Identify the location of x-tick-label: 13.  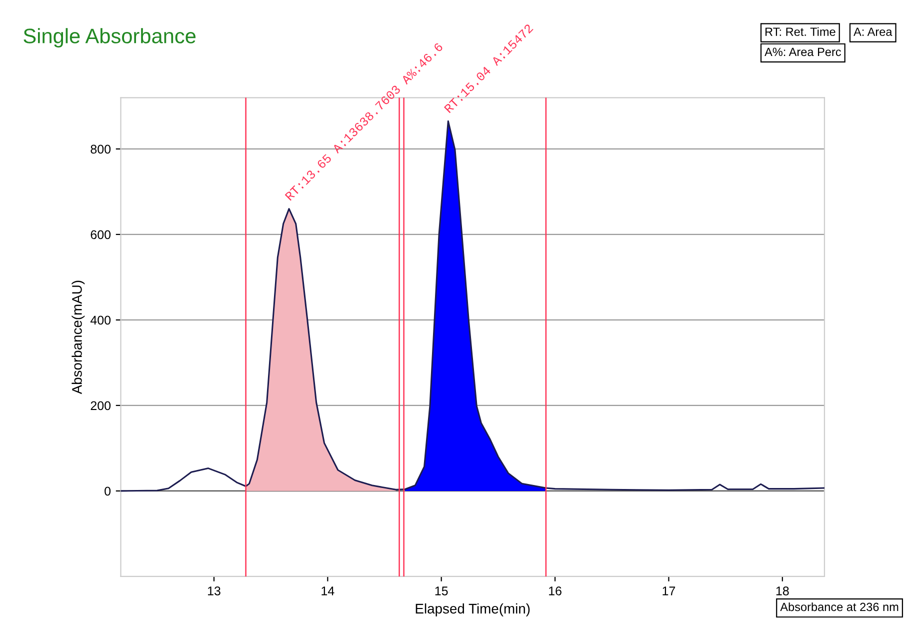
(214, 591).